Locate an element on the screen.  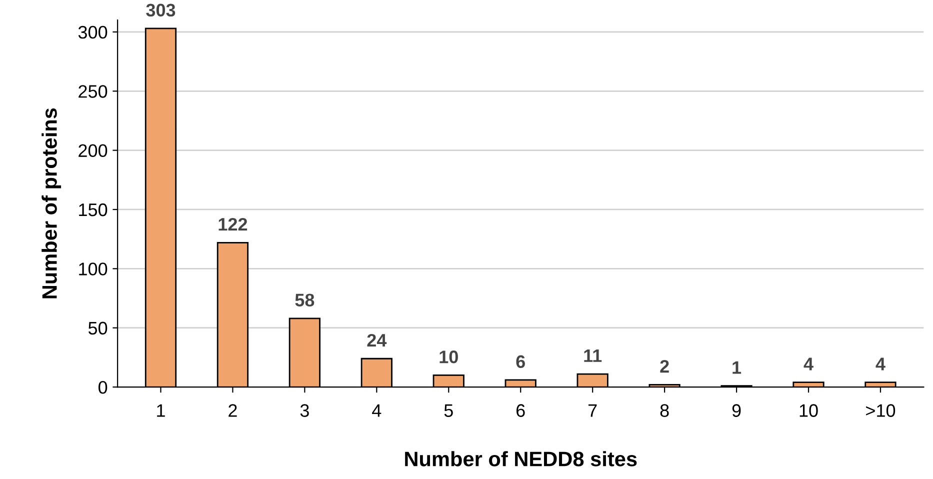
x-tick-label: >10 is located at coordinates (881, 410).